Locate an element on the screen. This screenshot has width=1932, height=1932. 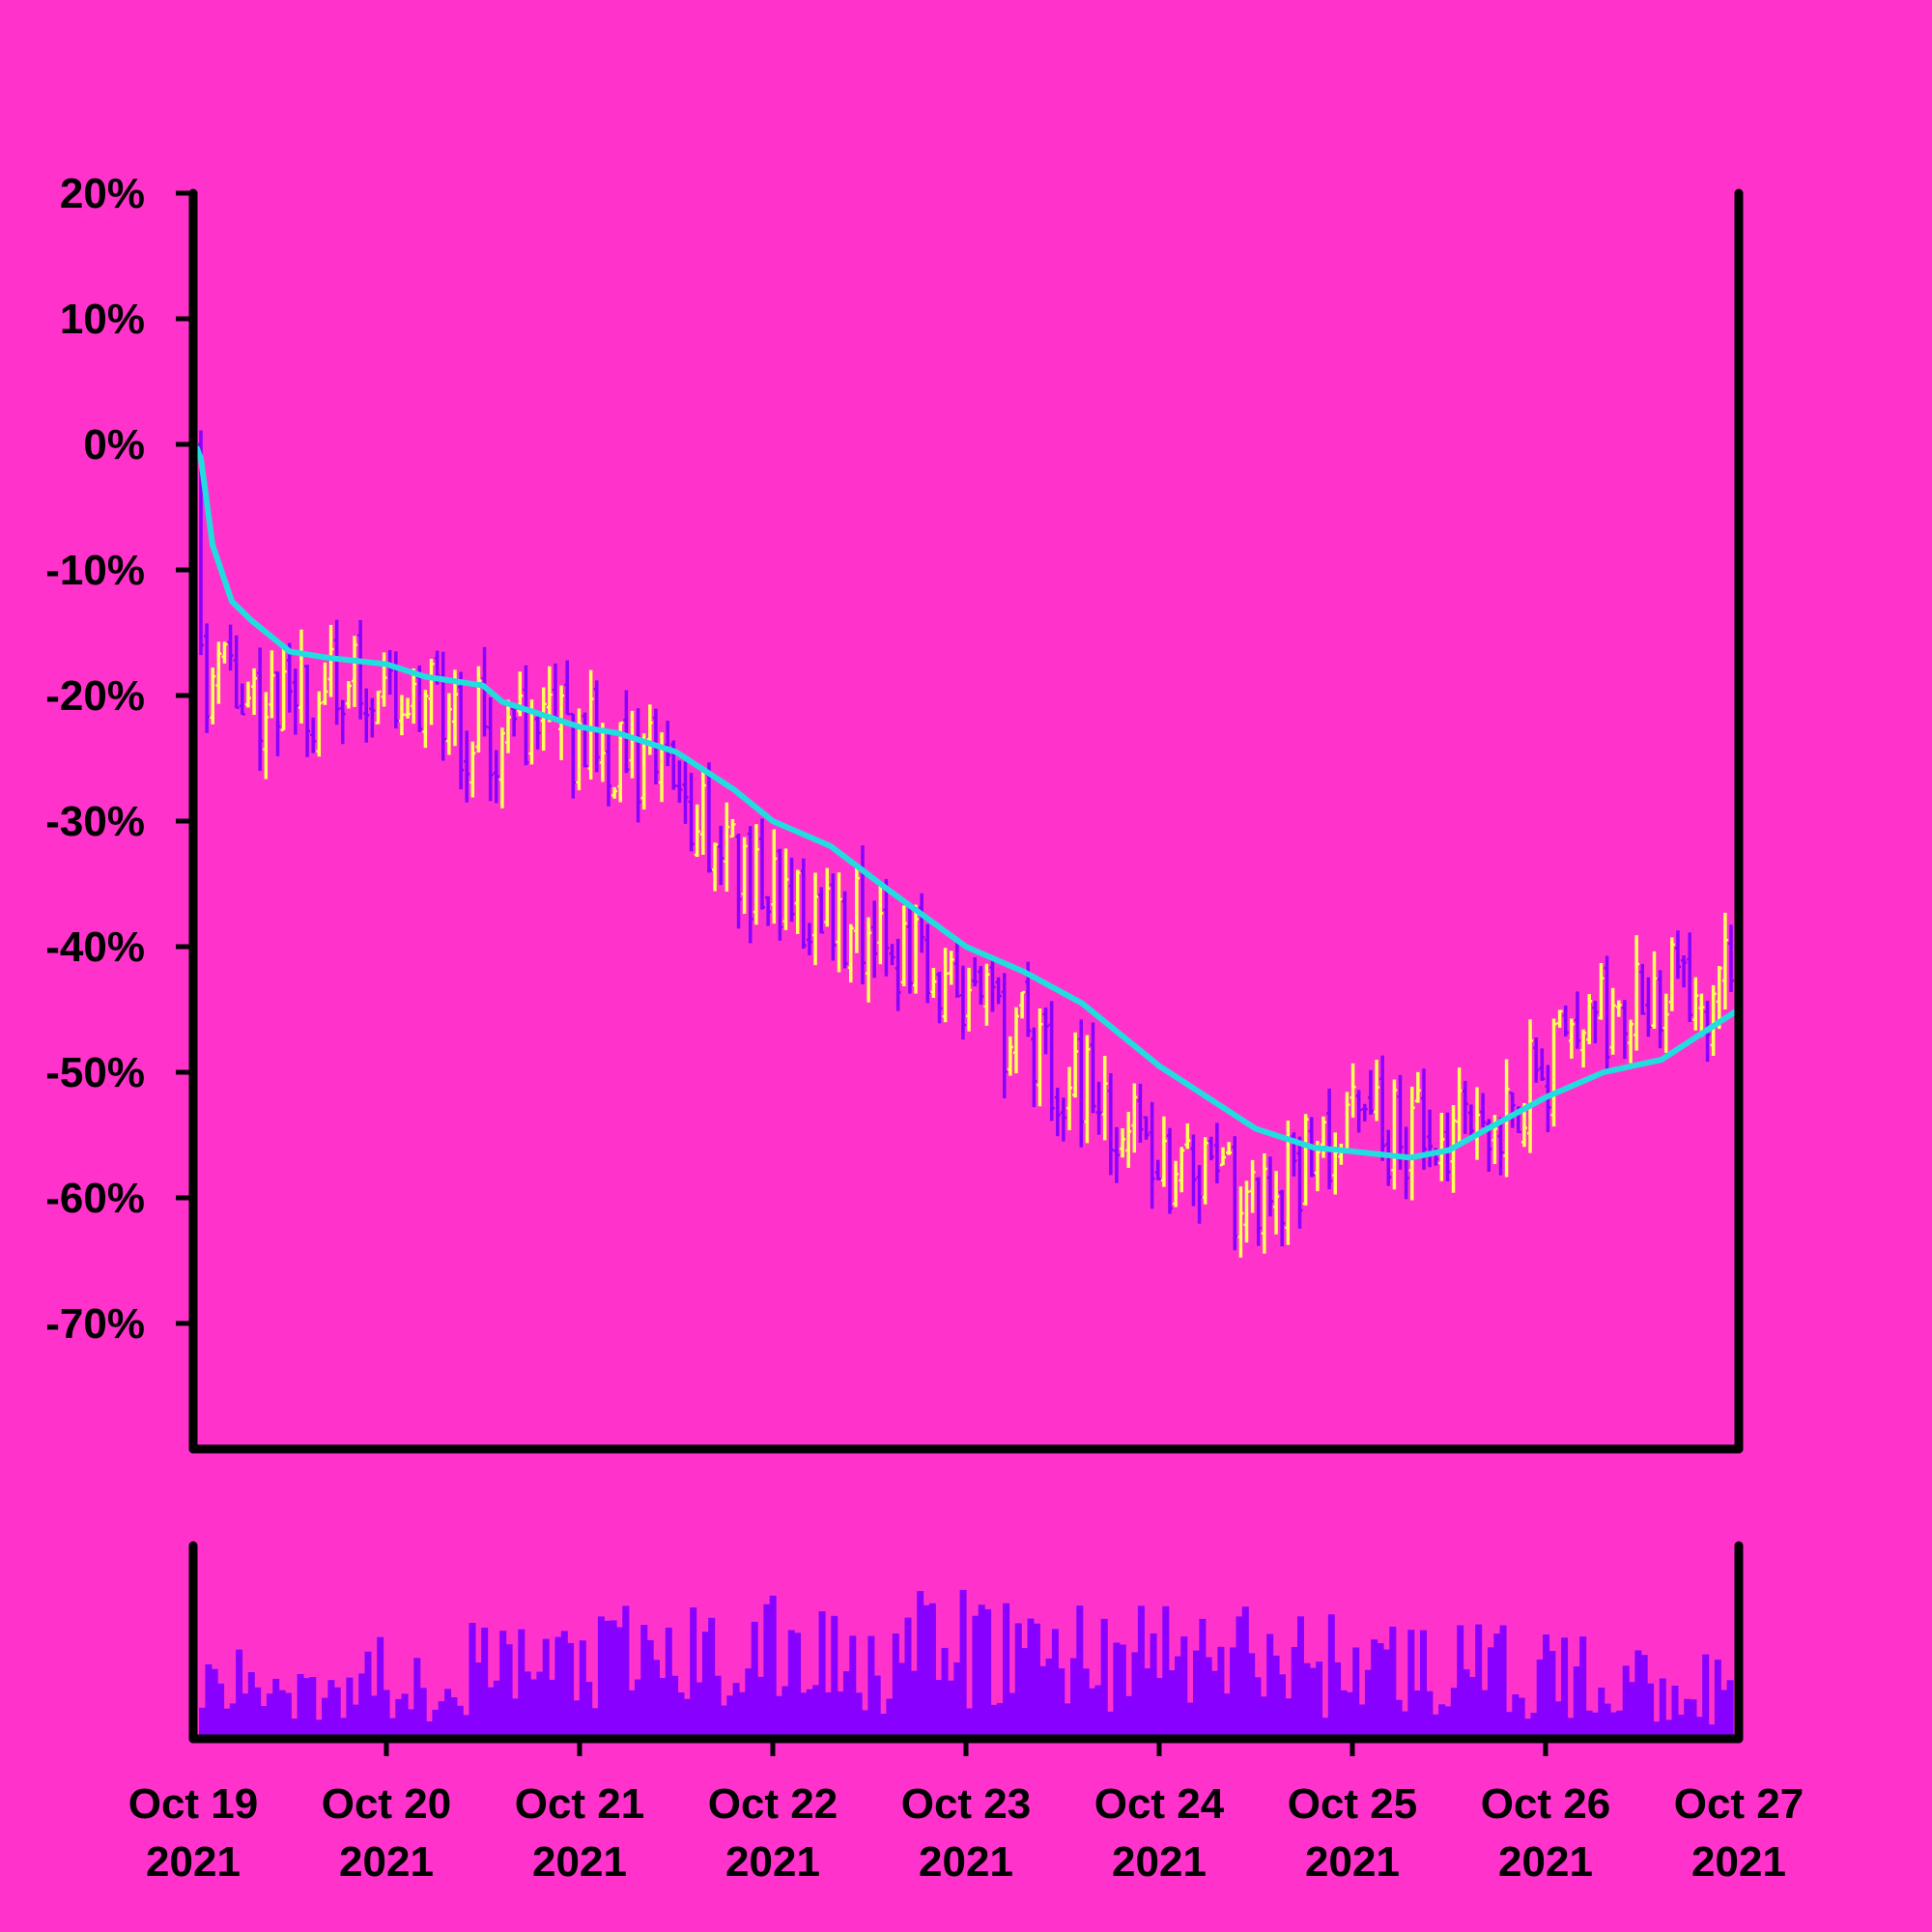
x-tick-label-date: Oct 25 is located at coordinates (1353, 1804).